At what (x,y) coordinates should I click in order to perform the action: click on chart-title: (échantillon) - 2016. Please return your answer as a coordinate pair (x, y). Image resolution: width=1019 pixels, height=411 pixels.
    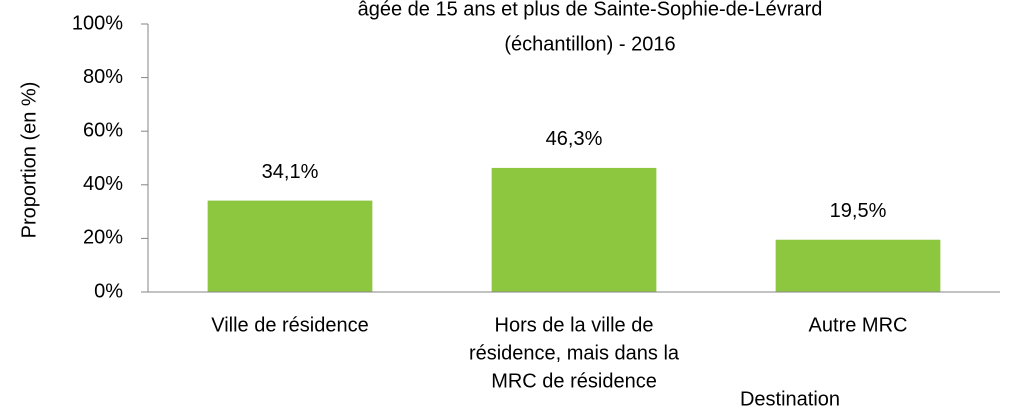
    Looking at the image, I should click on (589, 44).